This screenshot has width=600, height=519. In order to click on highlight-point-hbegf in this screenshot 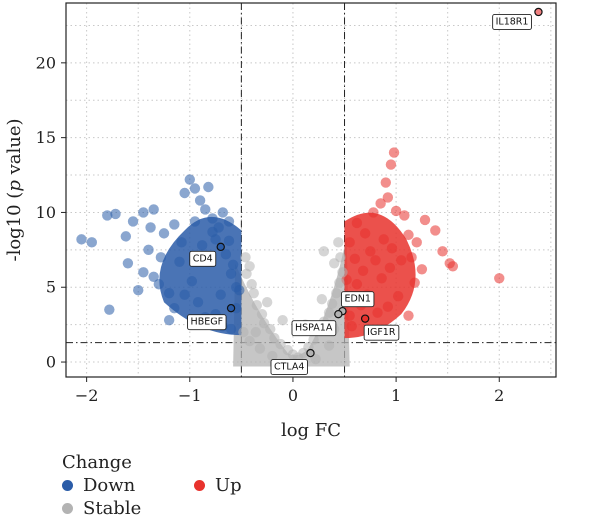, I will do `click(231, 308)`.